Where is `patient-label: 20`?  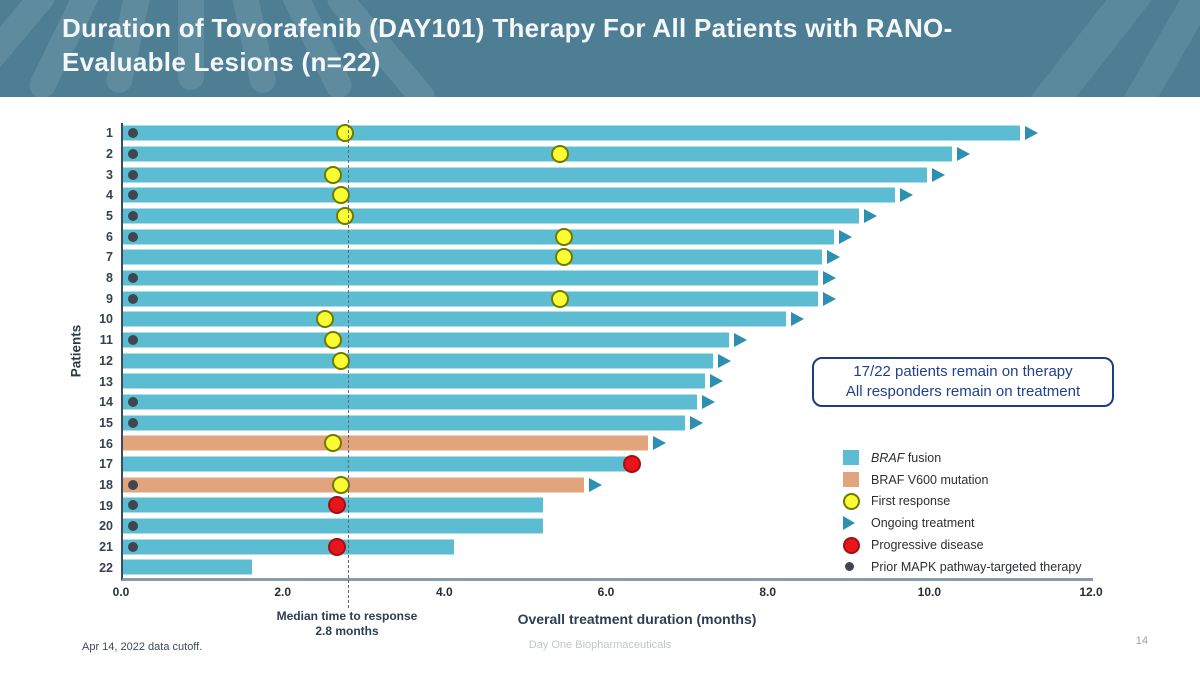 patient-label: 20 is located at coordinates (106, 526).